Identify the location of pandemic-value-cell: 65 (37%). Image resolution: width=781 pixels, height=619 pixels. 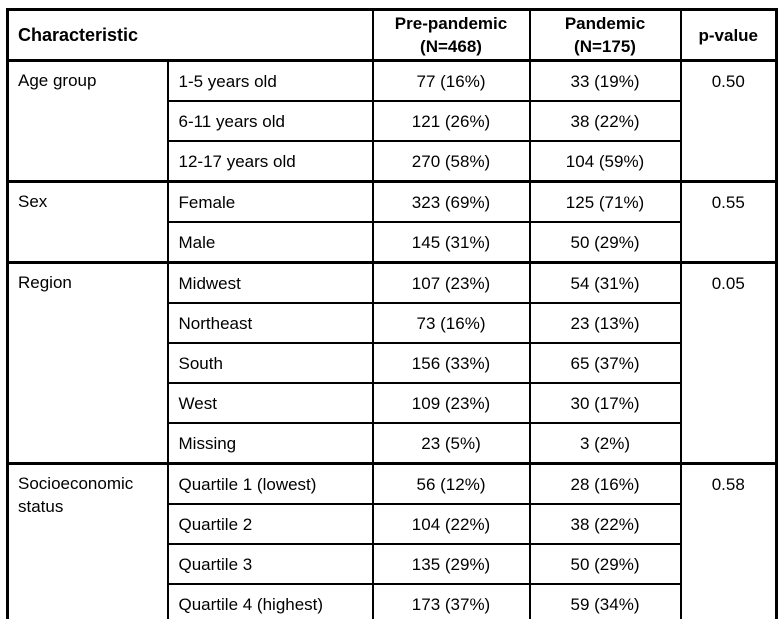
(605, 363).